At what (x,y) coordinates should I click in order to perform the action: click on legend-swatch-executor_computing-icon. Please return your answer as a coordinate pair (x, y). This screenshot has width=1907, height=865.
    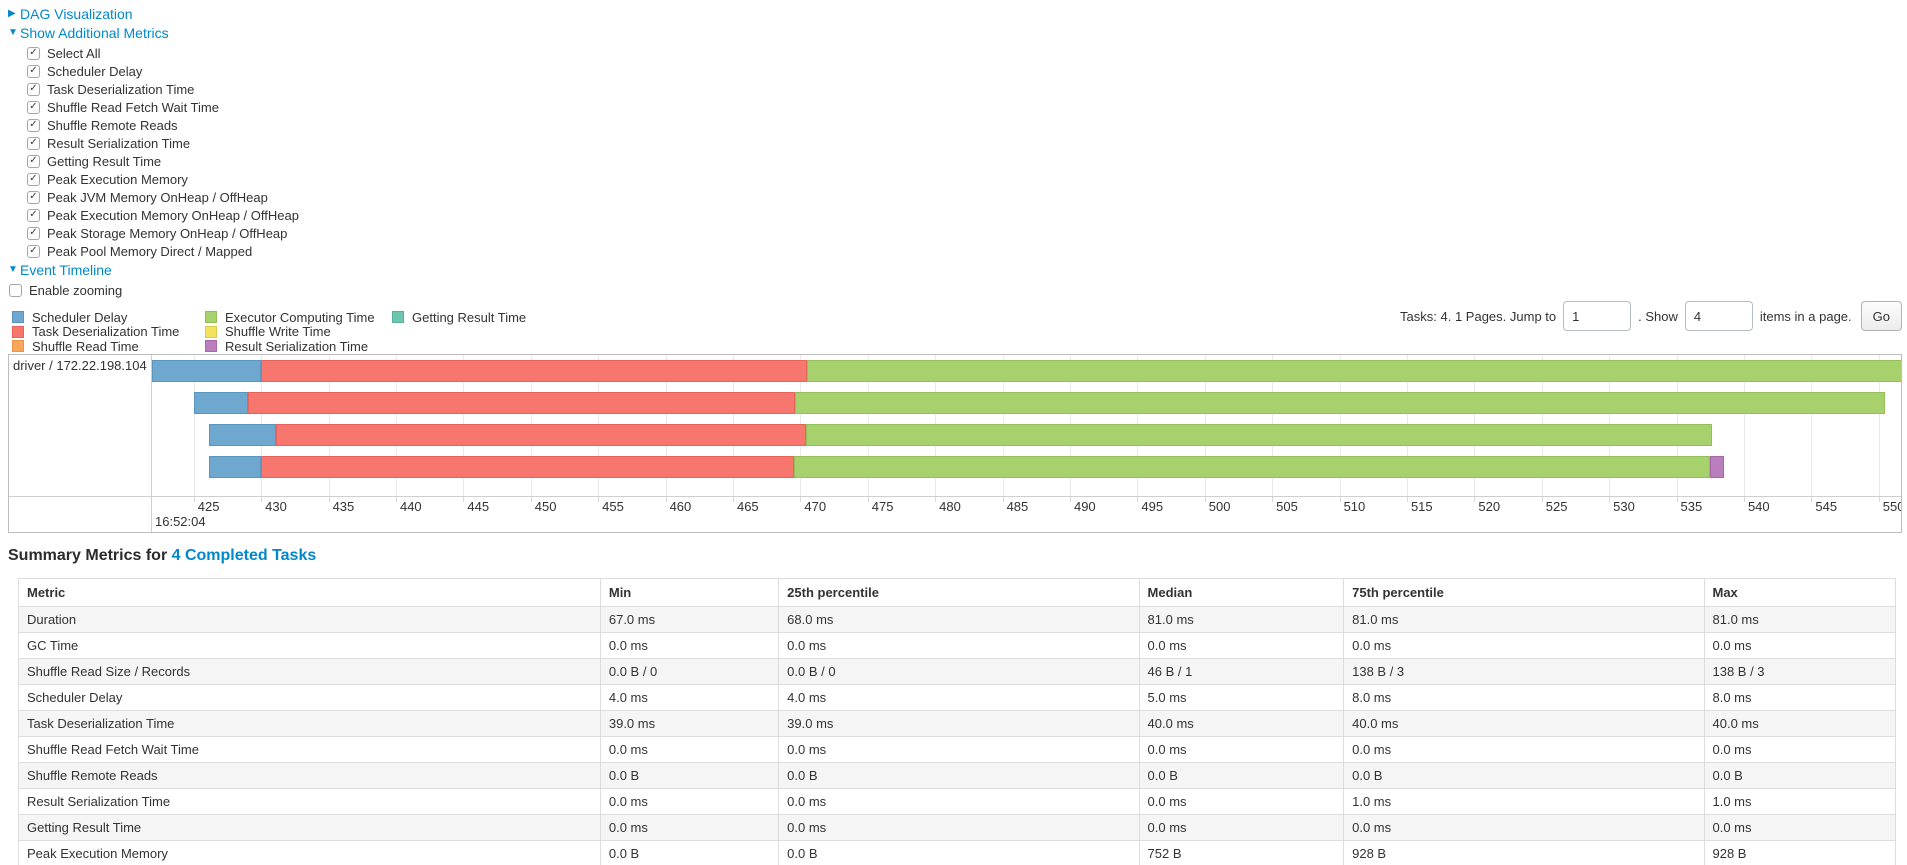
    Looking at the image, I should click on (211, 317).